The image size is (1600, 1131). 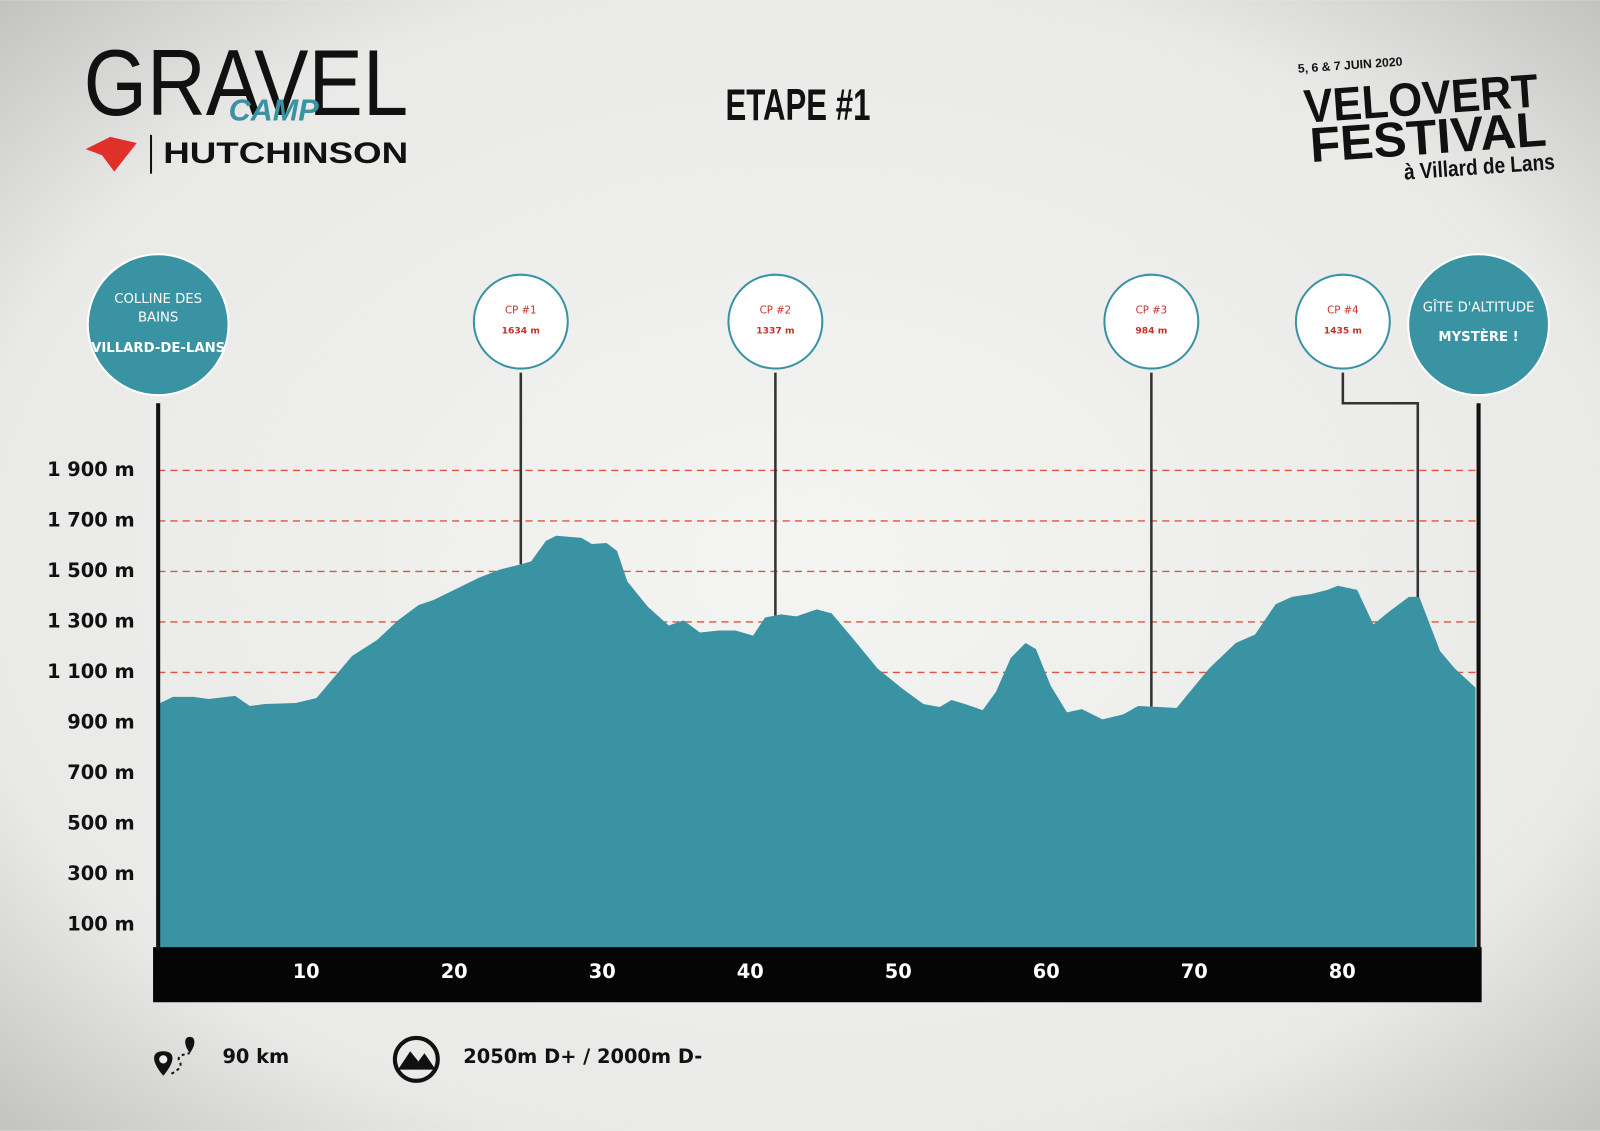 What do you see at coordinates (100, 873) in the screenshot?
I see `y-tick-label: 300 m` at bounding box center [100, 873].